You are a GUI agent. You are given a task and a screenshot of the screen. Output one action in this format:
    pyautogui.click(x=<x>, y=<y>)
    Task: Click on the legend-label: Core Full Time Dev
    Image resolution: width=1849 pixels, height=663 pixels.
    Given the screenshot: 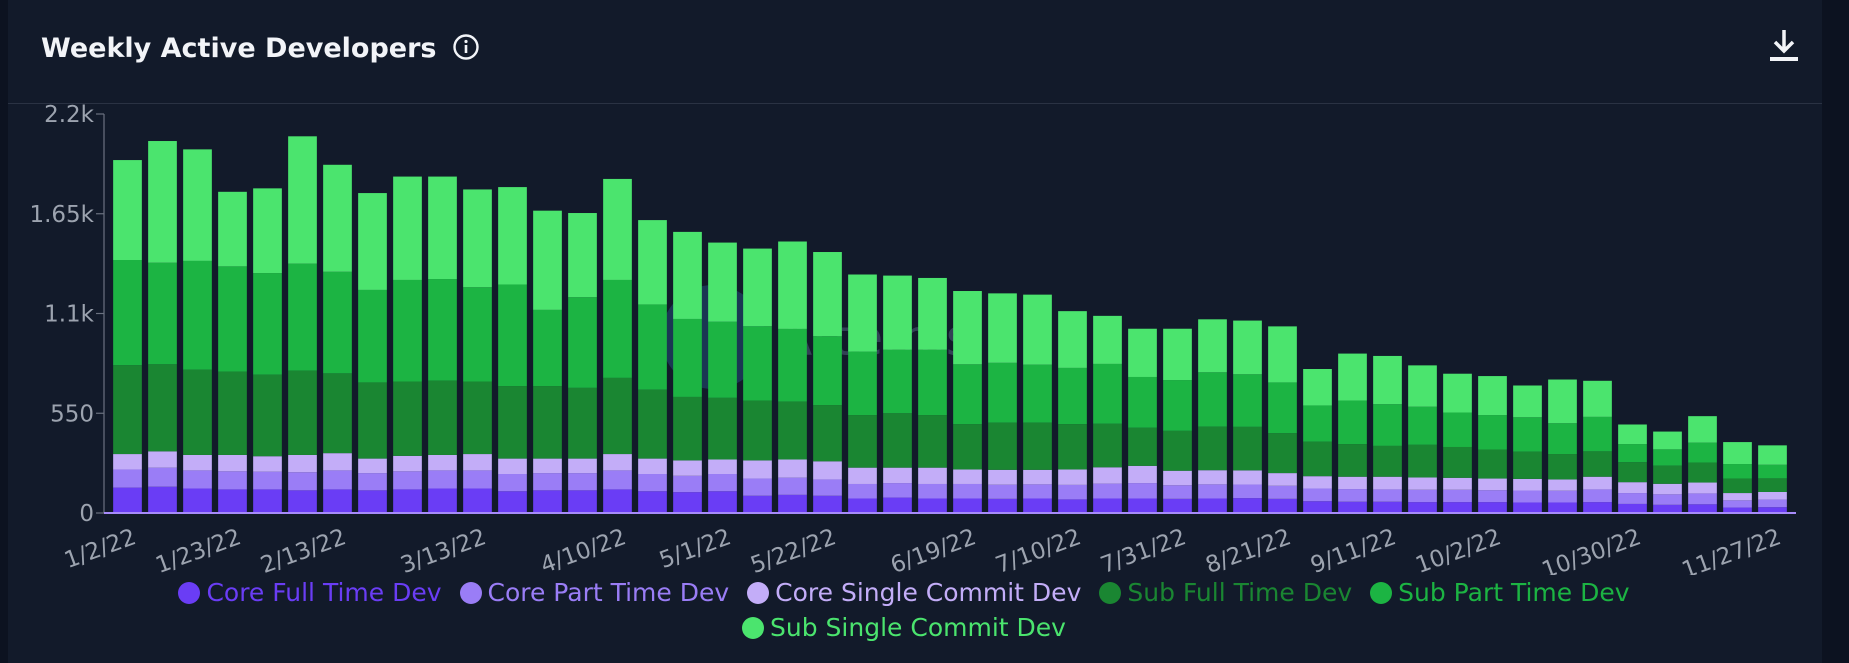 What is the action you would take?
    pyautogui.click(x=324, y=592)
    